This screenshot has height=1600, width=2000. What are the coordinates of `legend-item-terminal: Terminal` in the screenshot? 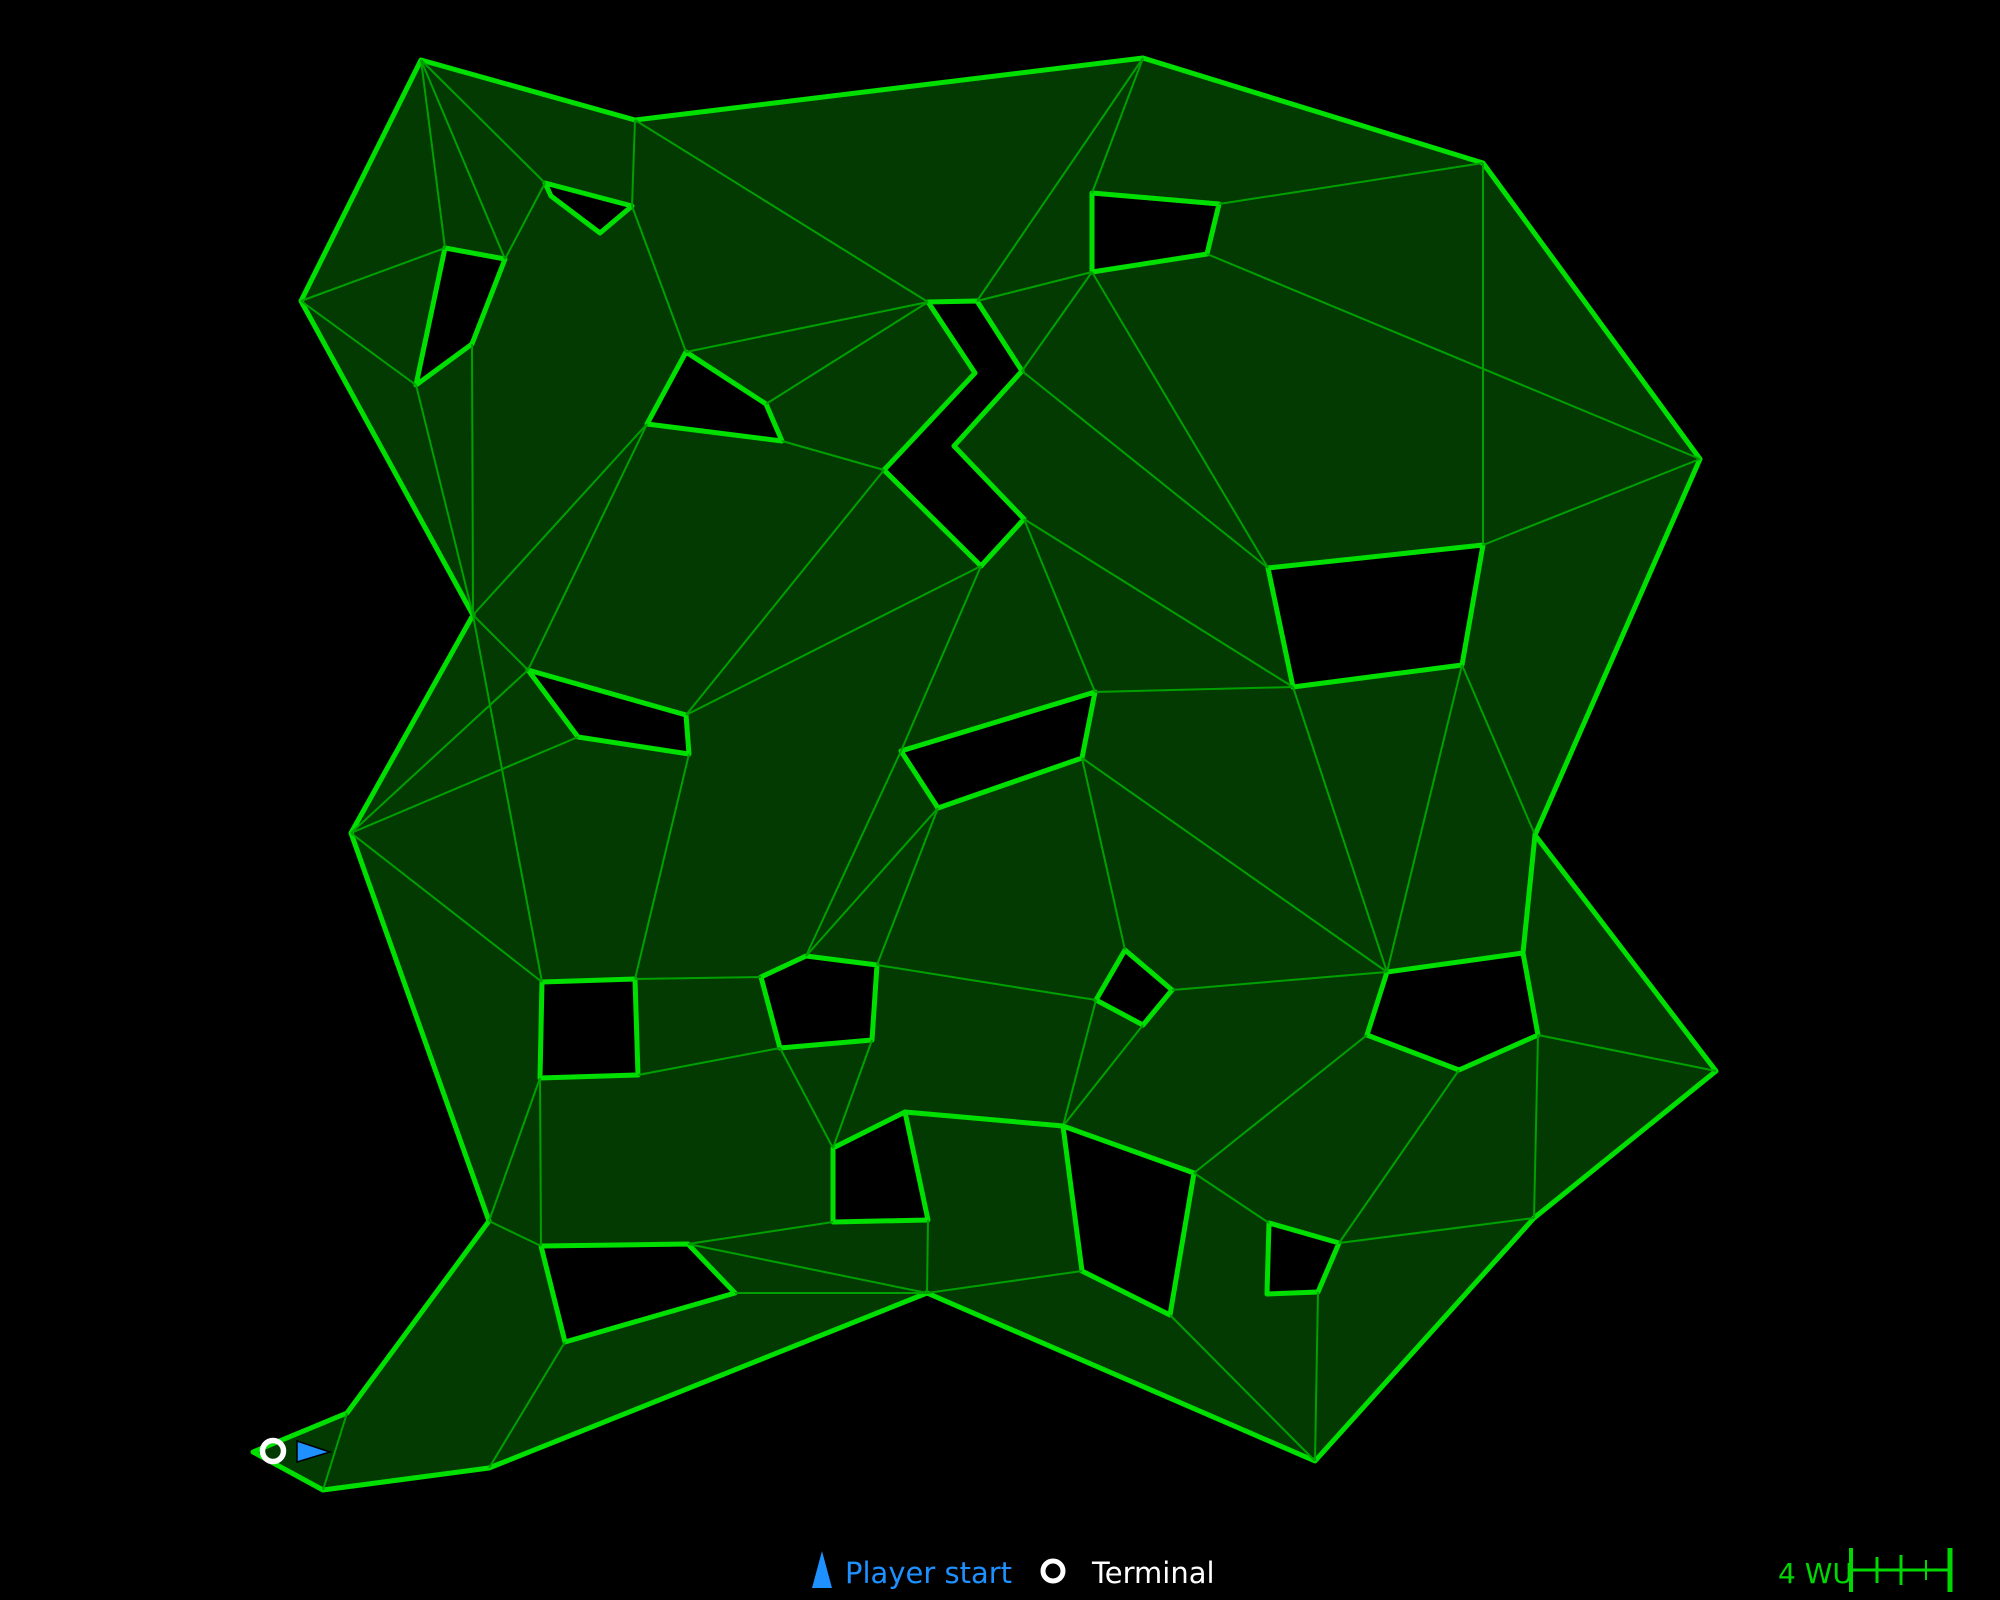 It's located at (1127, 1573).